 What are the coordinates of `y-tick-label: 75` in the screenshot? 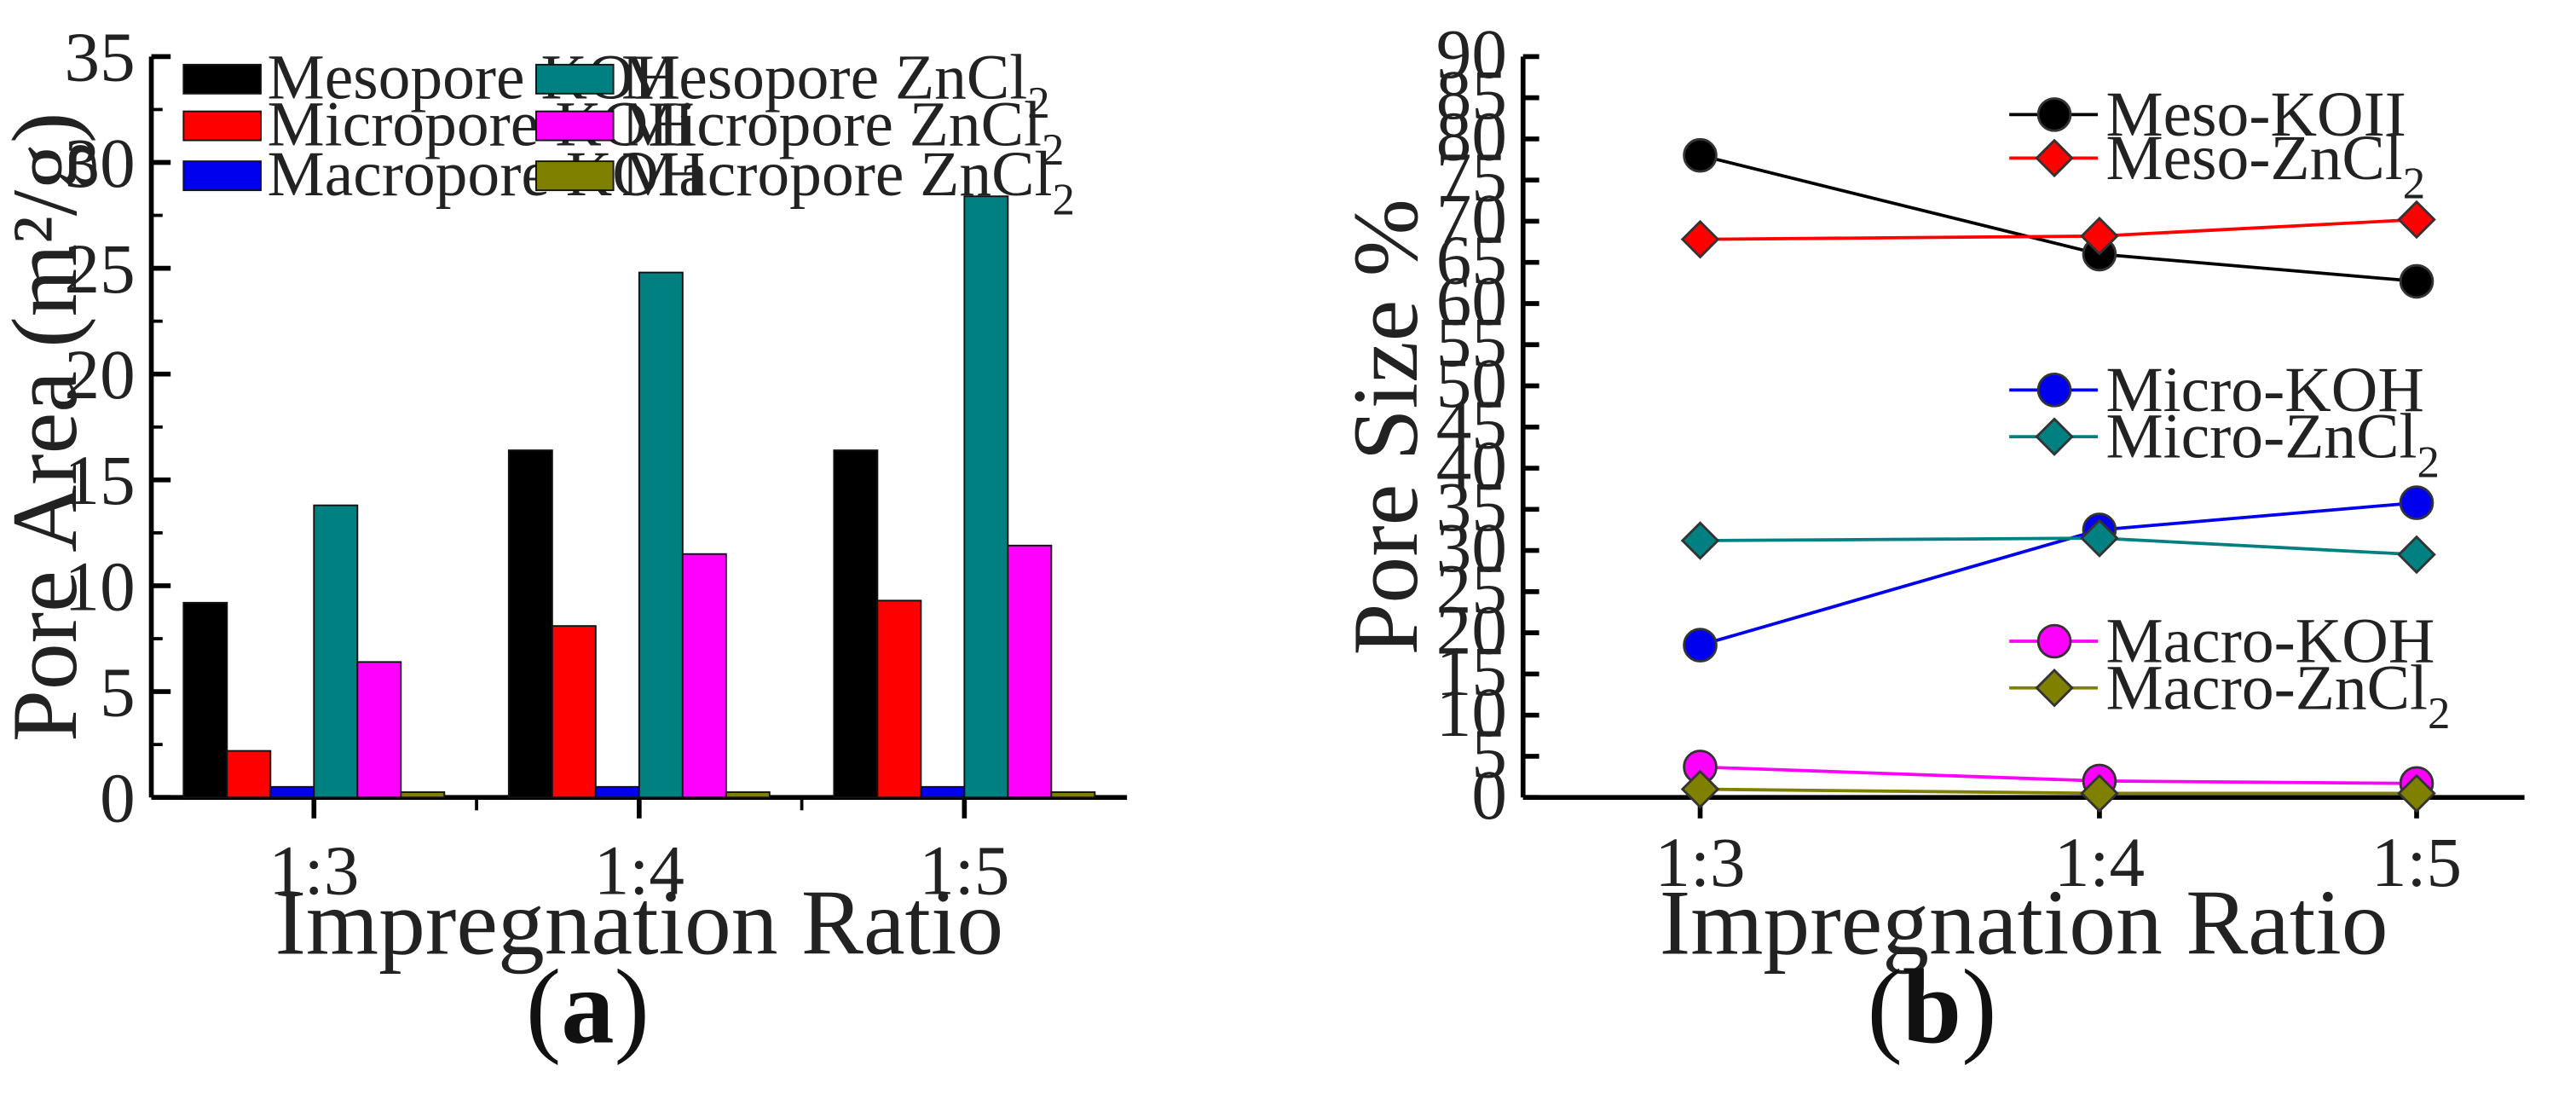 It's located at (1471, 177).